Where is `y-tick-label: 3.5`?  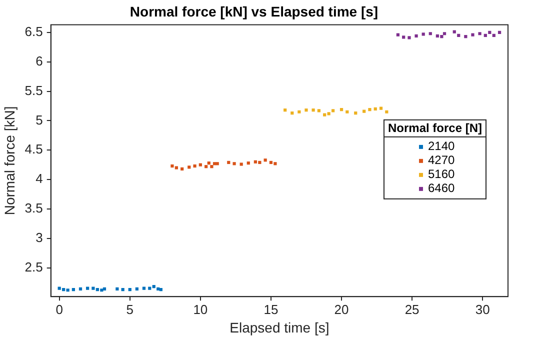 y-tick-label: 3.5 is located at coordinates (33, 208).